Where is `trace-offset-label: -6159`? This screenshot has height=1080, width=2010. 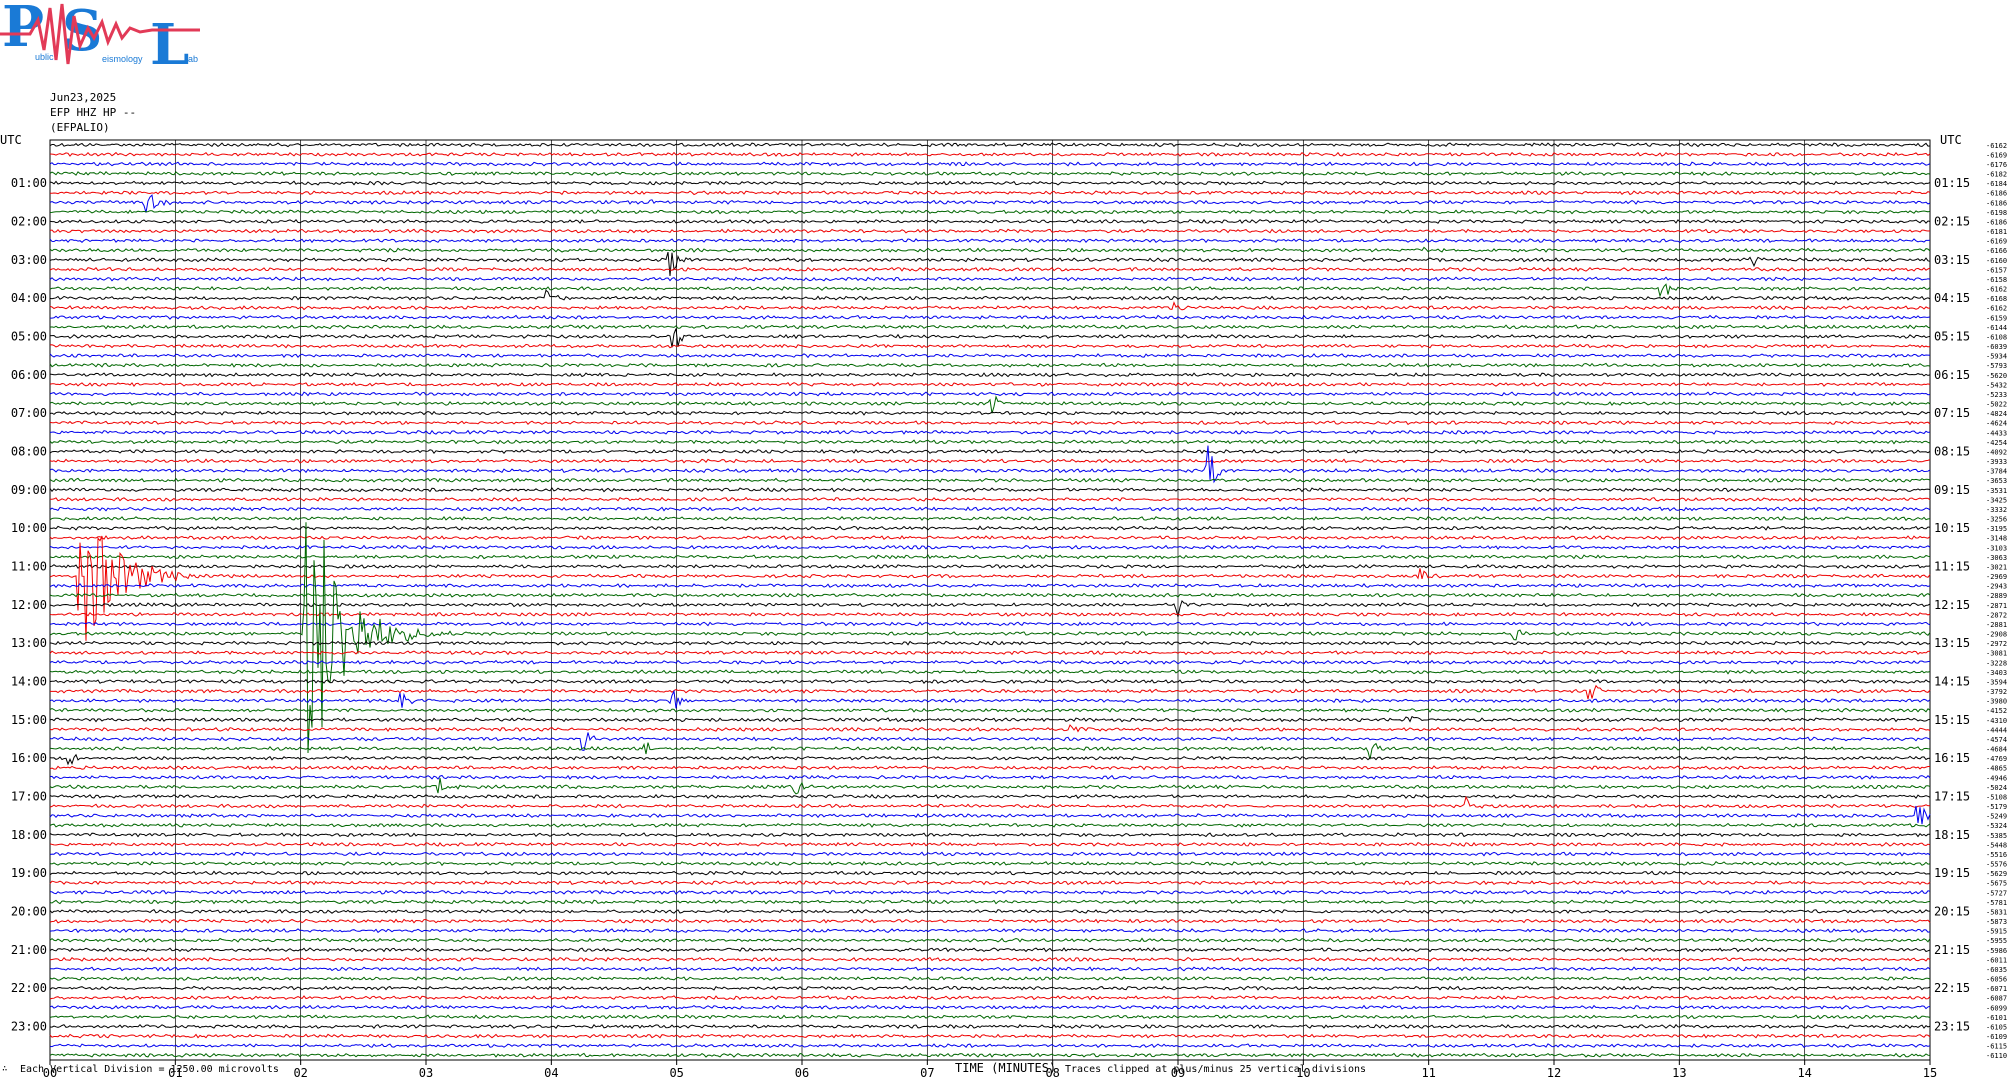 trace-offset-label: -6159 is located at coordinates (1996, 318).